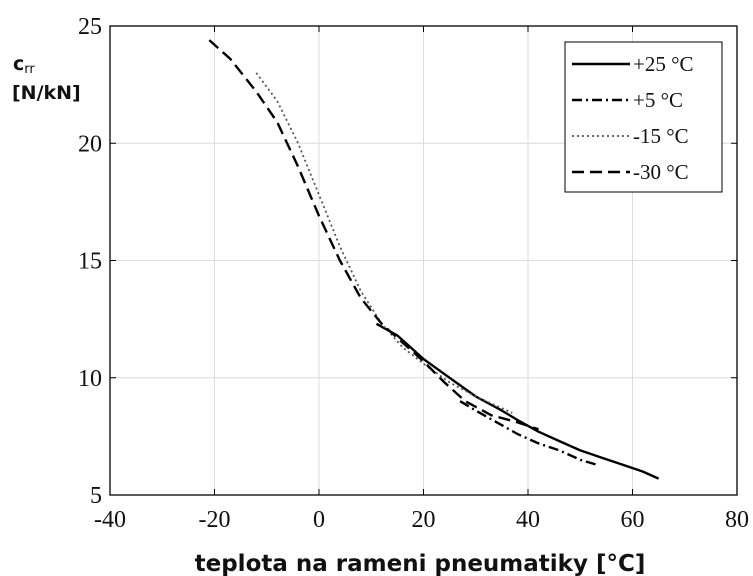  What do you see at coordinates (96, 496) in the screenshot?
I see `y-tick-label: 5` at bounding box center [96, 496].